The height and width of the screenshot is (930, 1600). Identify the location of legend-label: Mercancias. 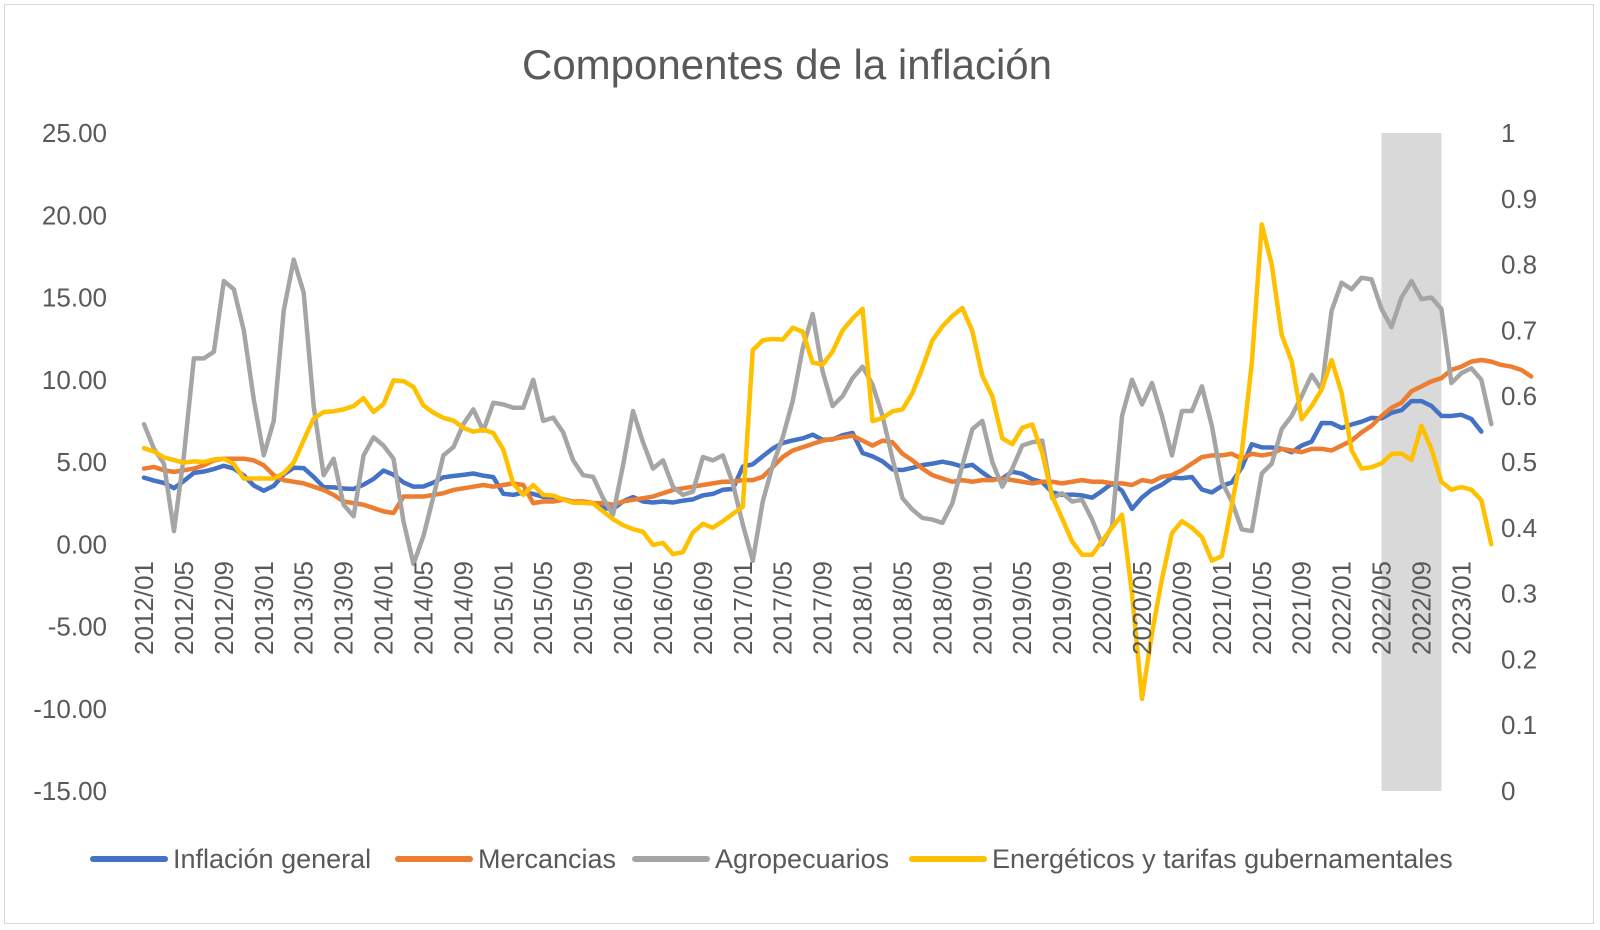
(547, 859).